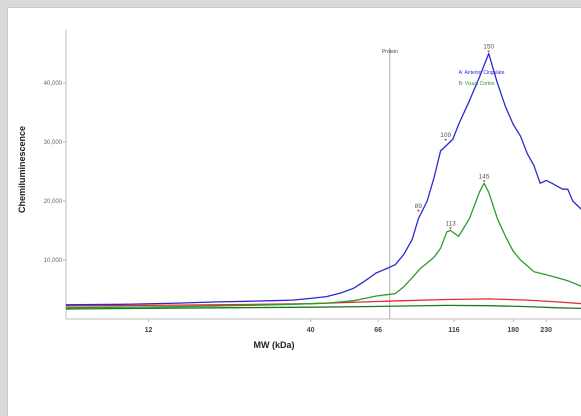 The image size is (581, 416). I want to click on x-tick-label: 40, so click(311, 330).